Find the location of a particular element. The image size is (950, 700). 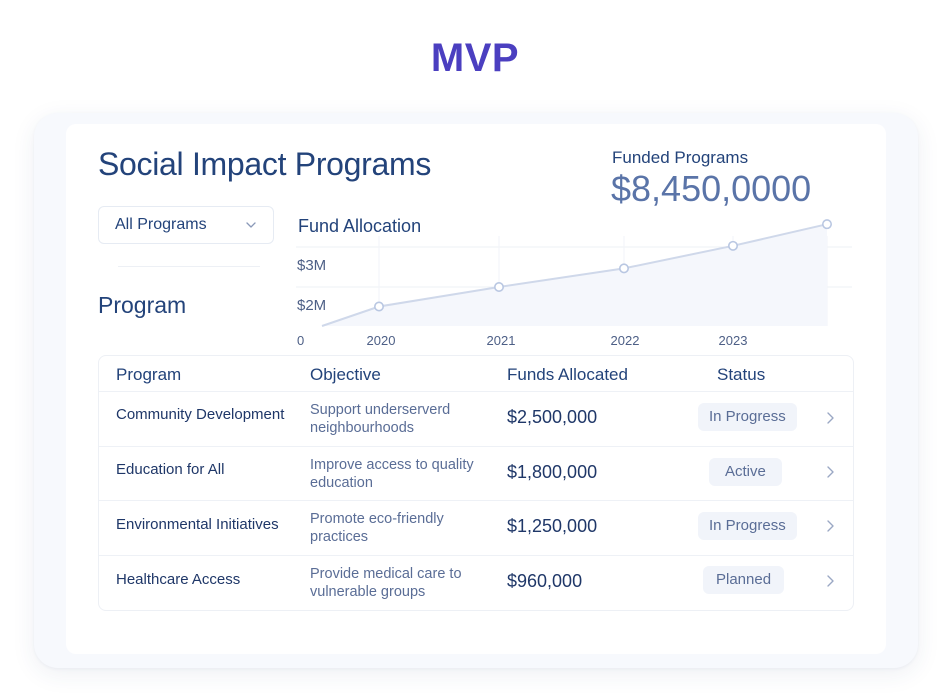

status-badge: Planned is located at coordinates (744, 580).